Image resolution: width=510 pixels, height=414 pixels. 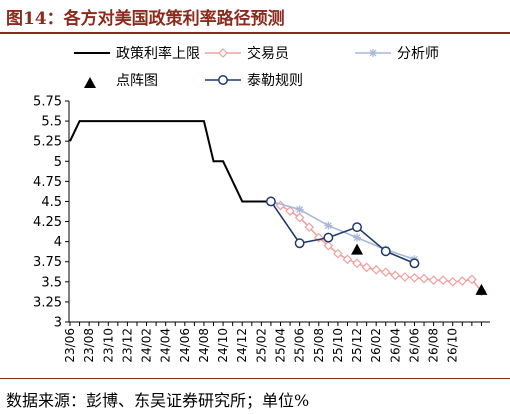 I want to click on series-政策利率上限, so click(x=170, y=161).